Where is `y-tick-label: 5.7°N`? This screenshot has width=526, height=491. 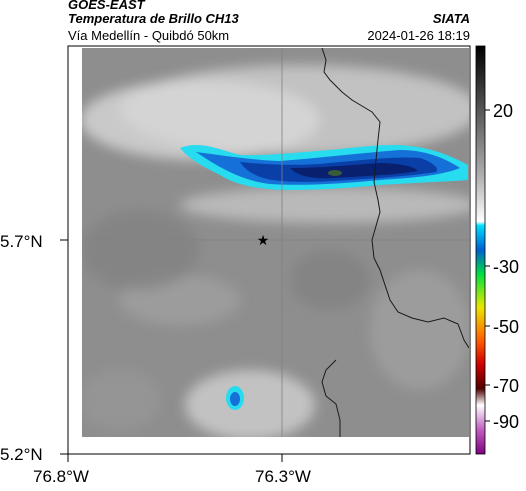
y-tick-label: 5.7°N is located at coordinates (21, 241).